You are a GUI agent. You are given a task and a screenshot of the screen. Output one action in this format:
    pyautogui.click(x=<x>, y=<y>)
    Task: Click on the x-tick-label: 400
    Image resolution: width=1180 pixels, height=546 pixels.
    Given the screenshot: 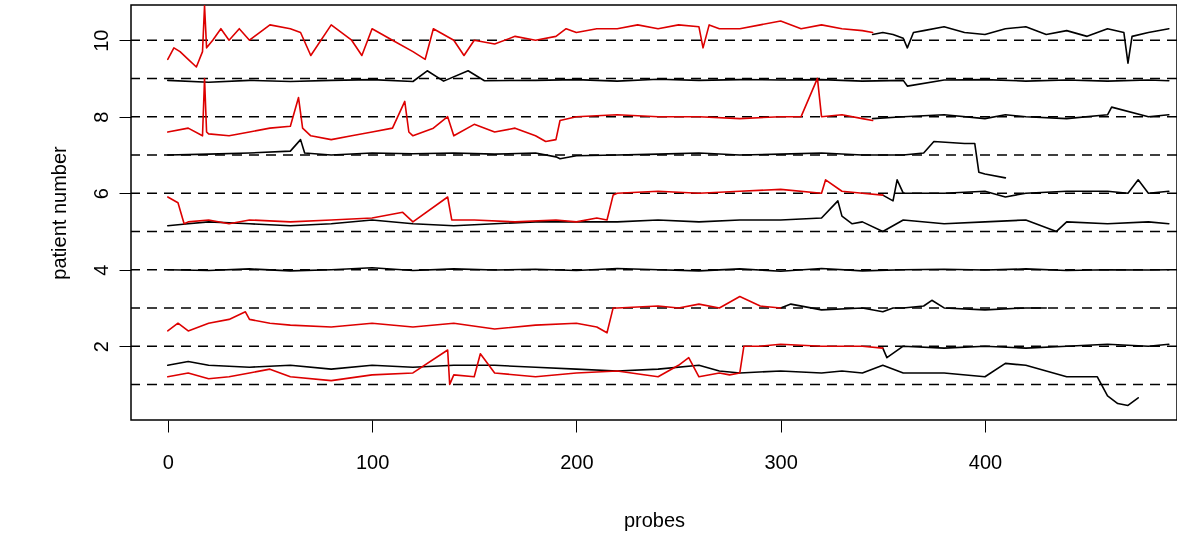 What is the action you would take?
    pyautogui.click(x=985, y=461)
    